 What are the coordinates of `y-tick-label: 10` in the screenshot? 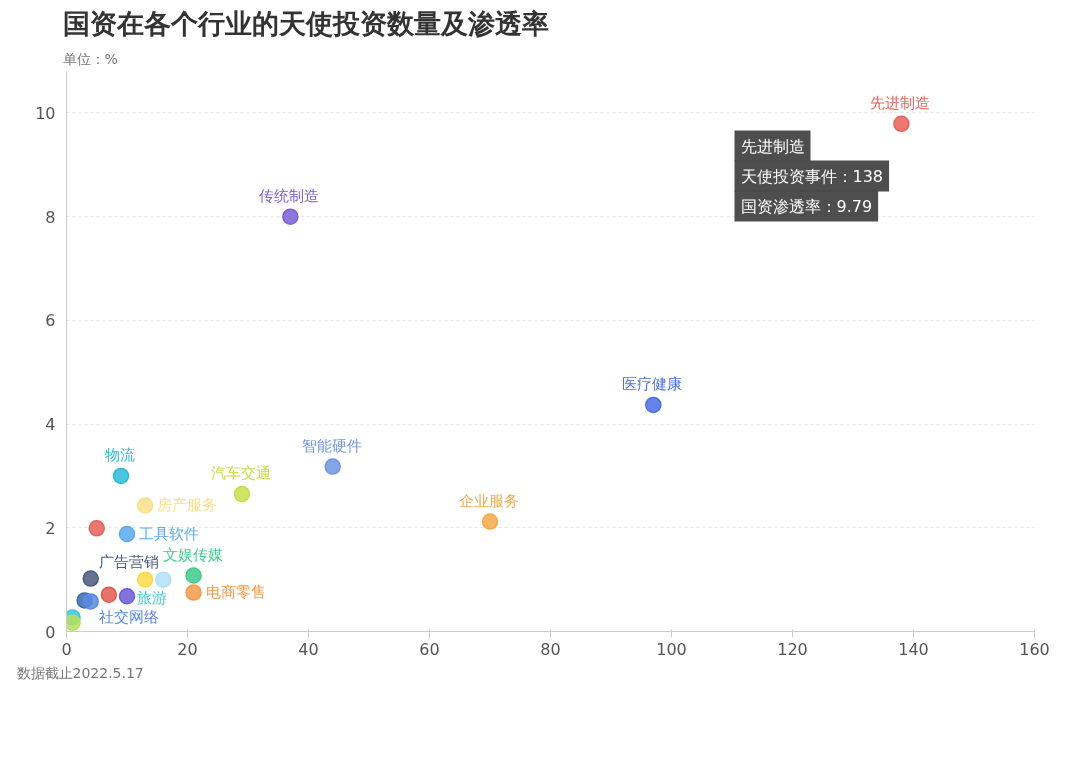 It's located at (45, 113).